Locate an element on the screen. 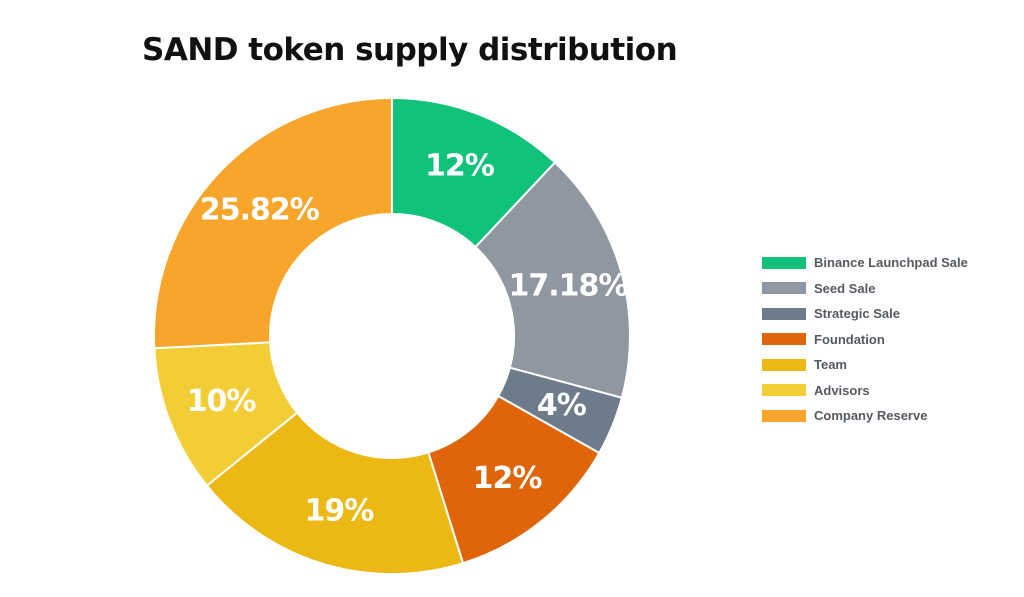  legend-item-strategic-sale: Strategic Sale is located at coordinates (865, 314).